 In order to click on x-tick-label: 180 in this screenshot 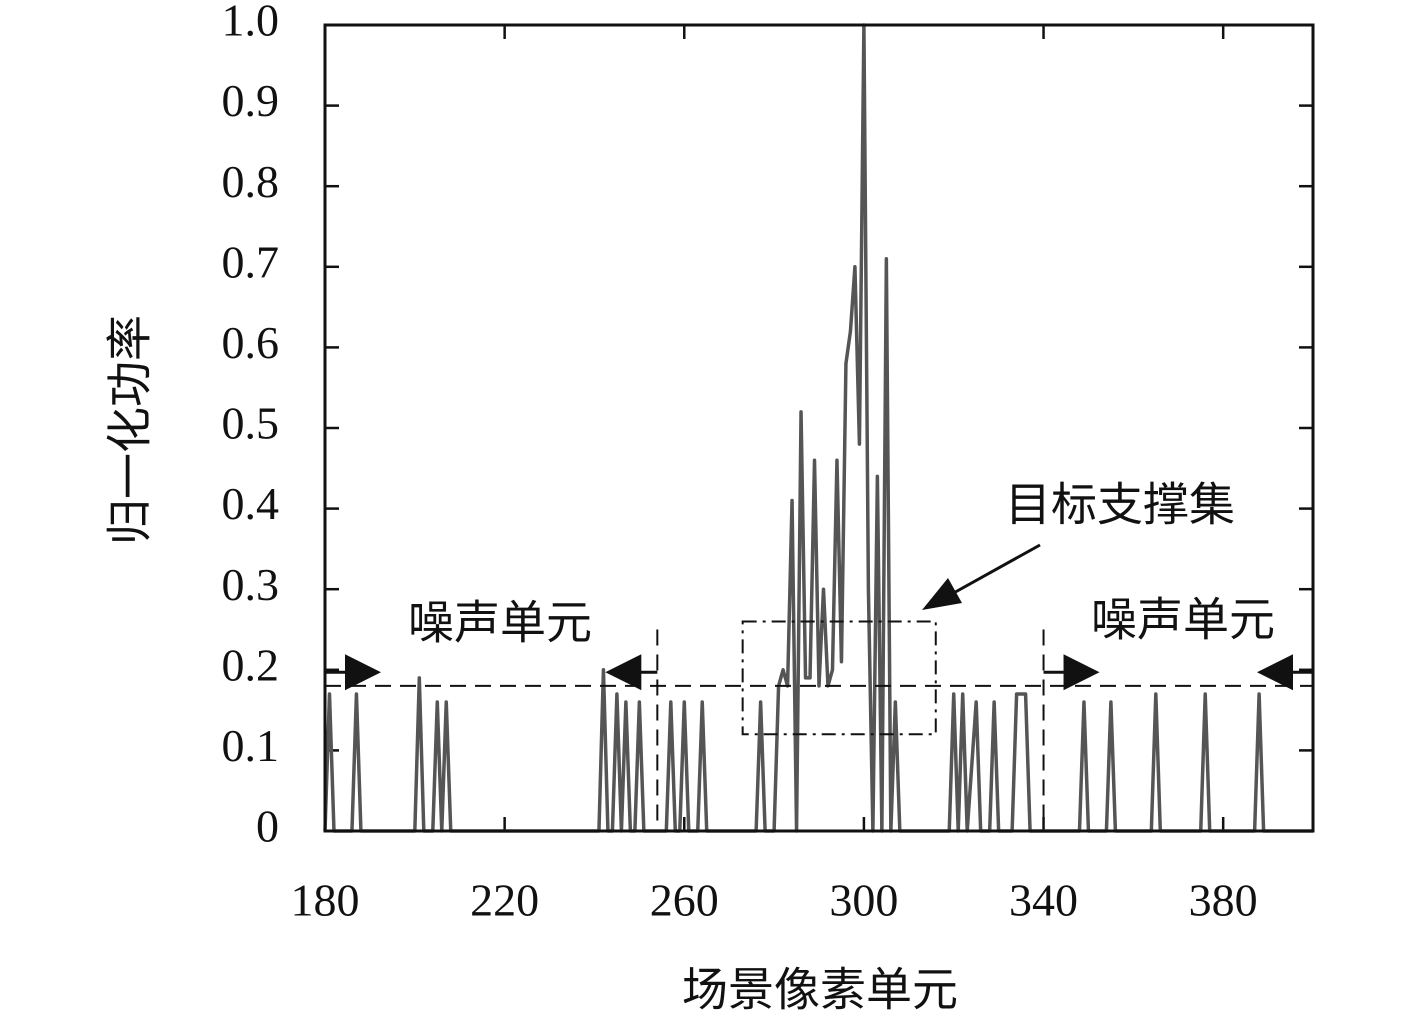, I will do `click(325, 900)`.